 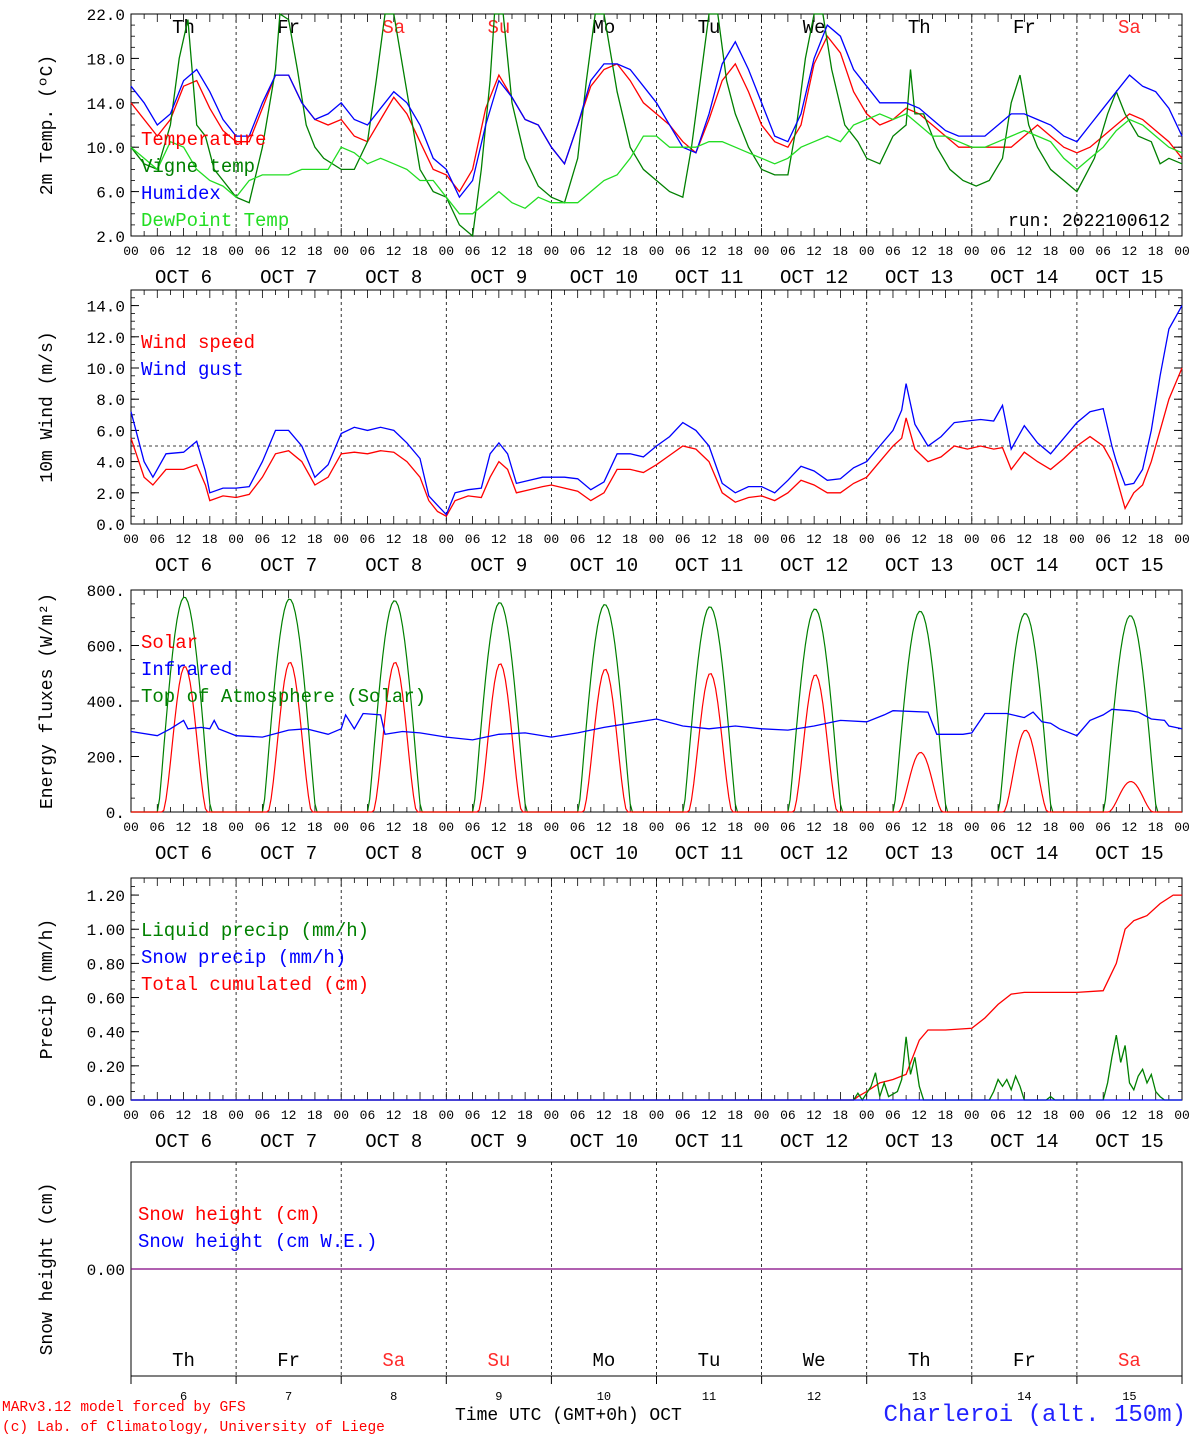 I want to click on legend-entry: DewPoint Temp, so click(x=215, y=221).